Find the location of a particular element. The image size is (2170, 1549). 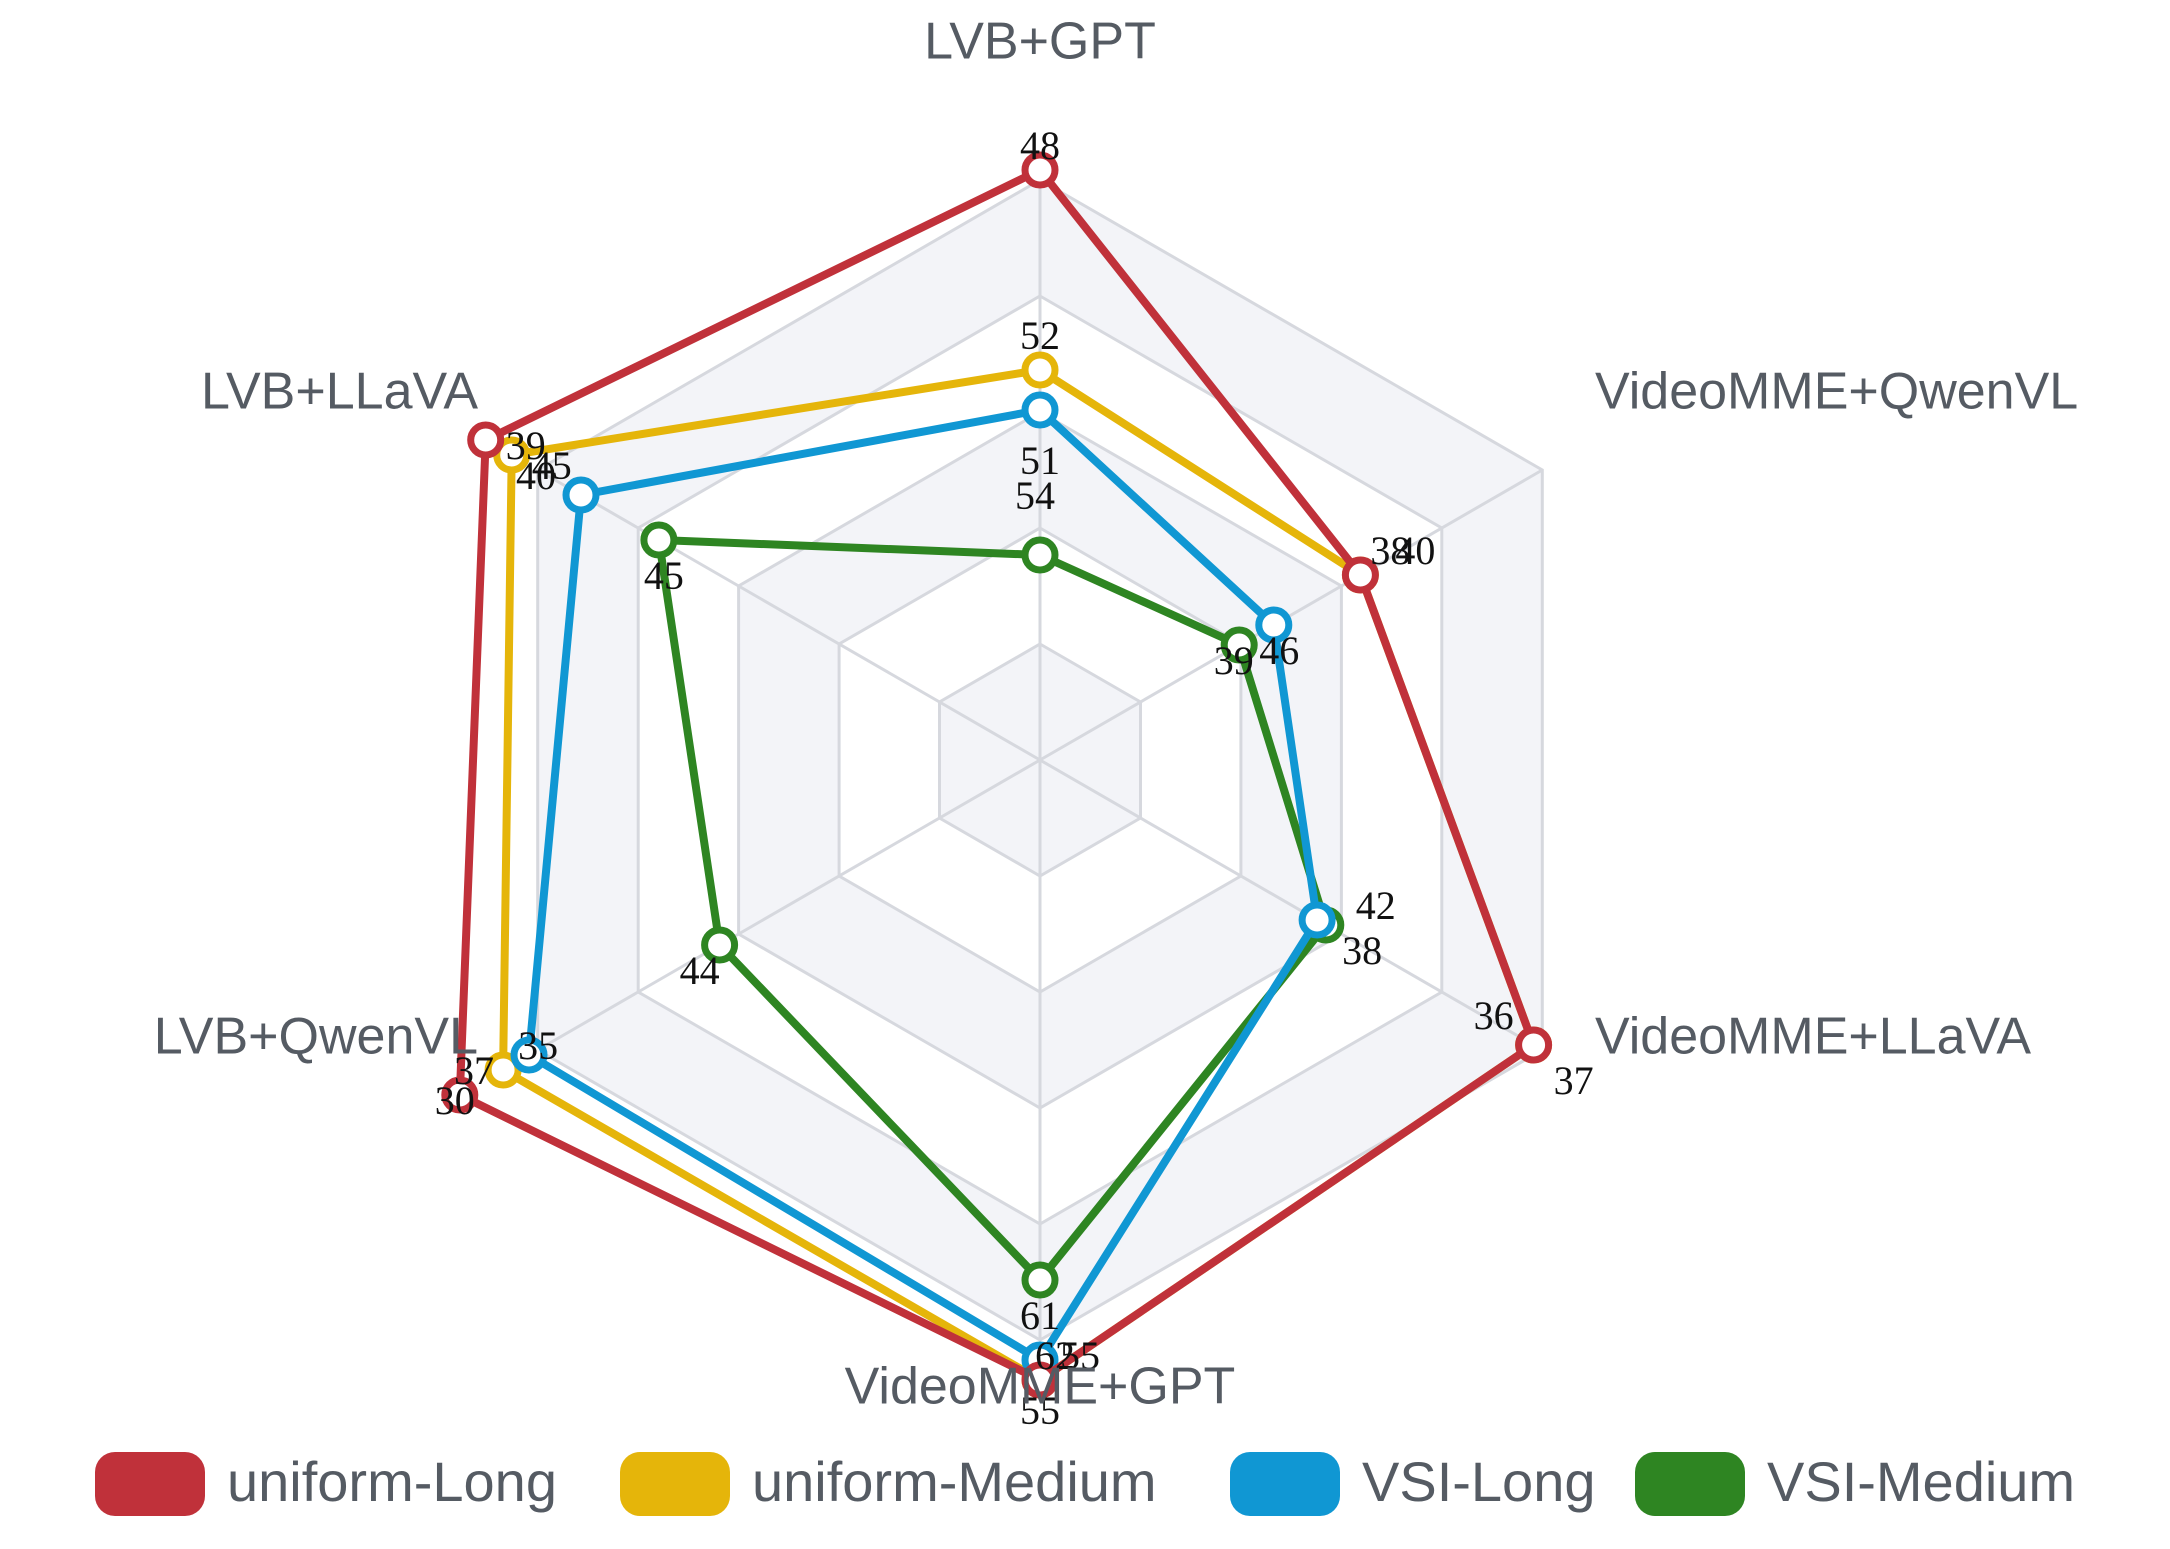

data-label: 46 is located at coordinates (1279, 650).